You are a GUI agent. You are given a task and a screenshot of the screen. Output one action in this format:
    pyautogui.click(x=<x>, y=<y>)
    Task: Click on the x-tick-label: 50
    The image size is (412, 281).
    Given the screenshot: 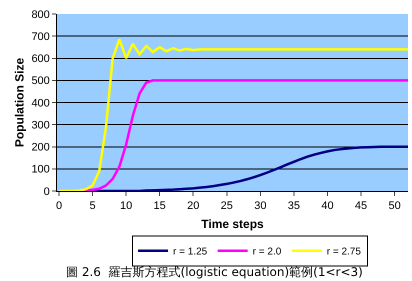 What is the action you would take?
    pyautogui.click(x=394, y=206)
    